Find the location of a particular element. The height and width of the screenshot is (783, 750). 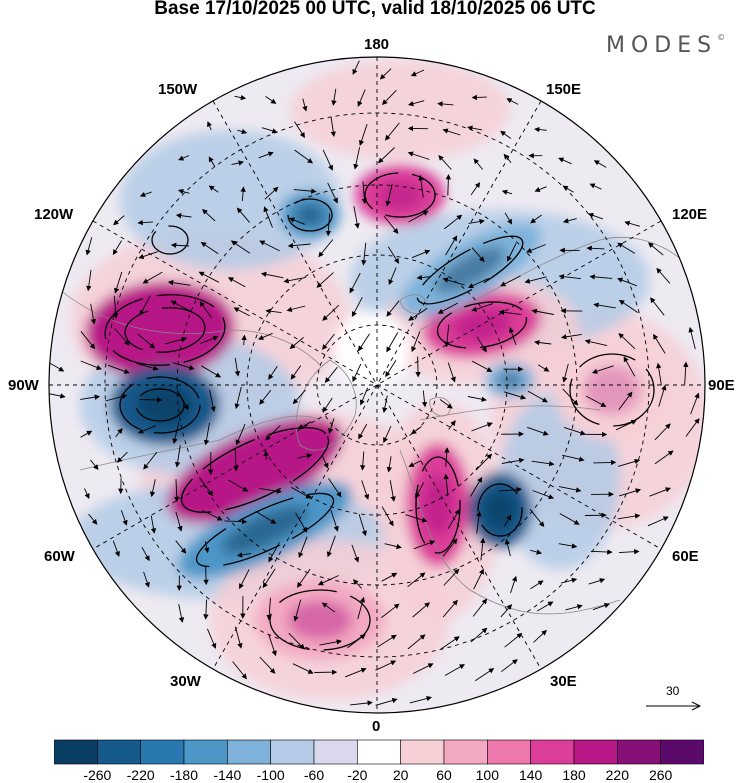

reference-vector is located at coordinates (674, 706).